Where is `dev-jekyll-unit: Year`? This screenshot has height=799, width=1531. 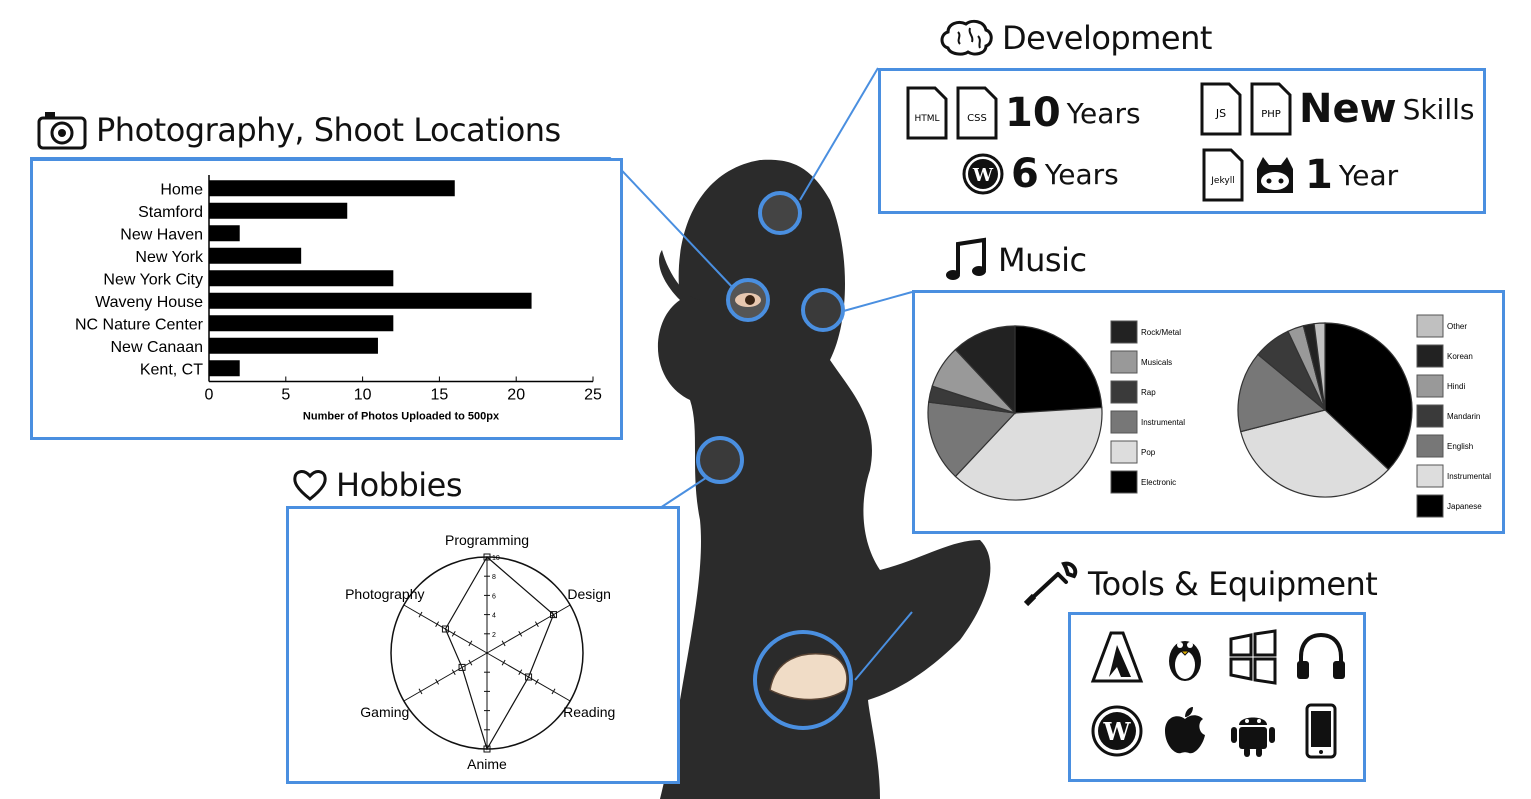
dev-jekyll-unit: Year is located at coordinates (1368, 175).